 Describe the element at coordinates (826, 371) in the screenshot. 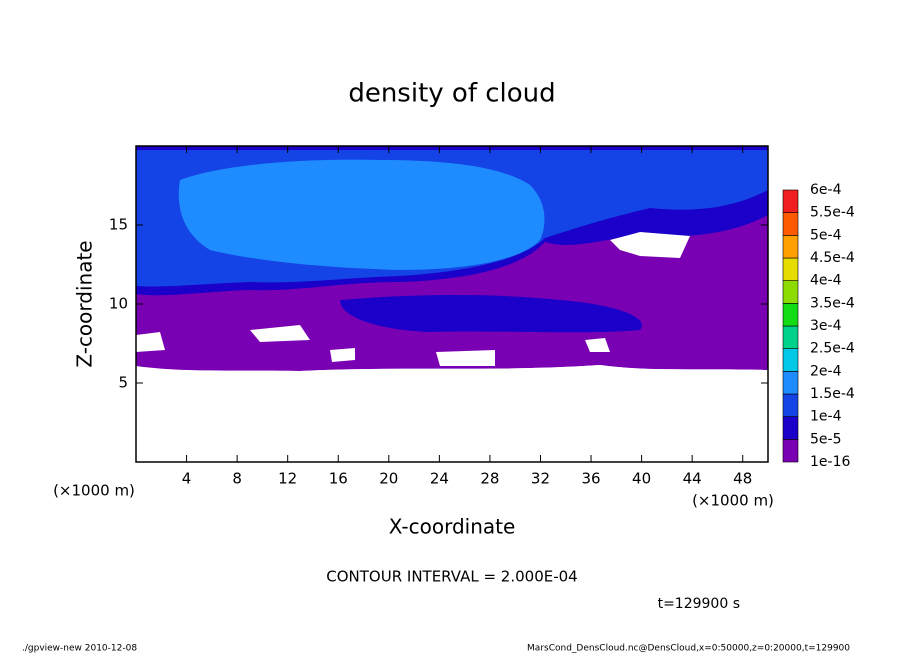

I see `colorbar-label: 2e-4` at that location.